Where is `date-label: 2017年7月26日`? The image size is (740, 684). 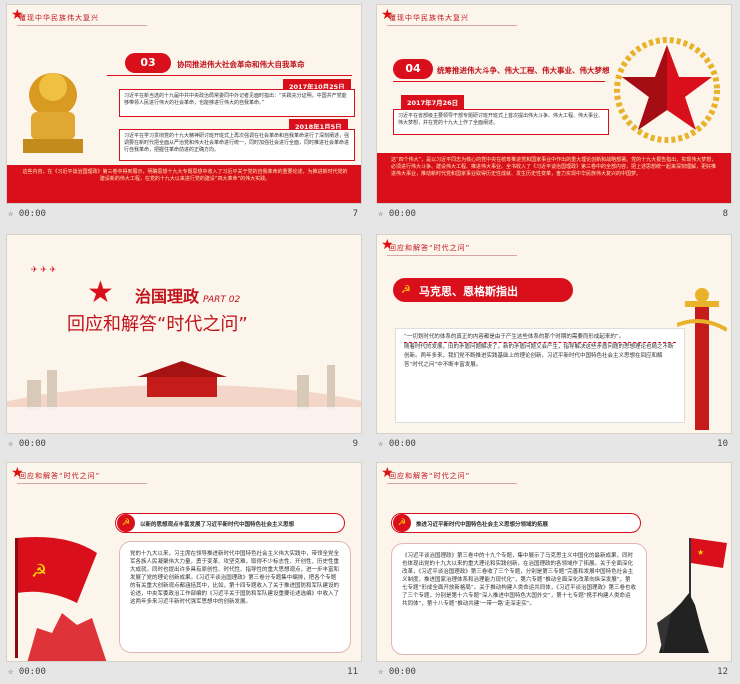 date-label: 2017年7月26日 is located at coordinates (433, 102).